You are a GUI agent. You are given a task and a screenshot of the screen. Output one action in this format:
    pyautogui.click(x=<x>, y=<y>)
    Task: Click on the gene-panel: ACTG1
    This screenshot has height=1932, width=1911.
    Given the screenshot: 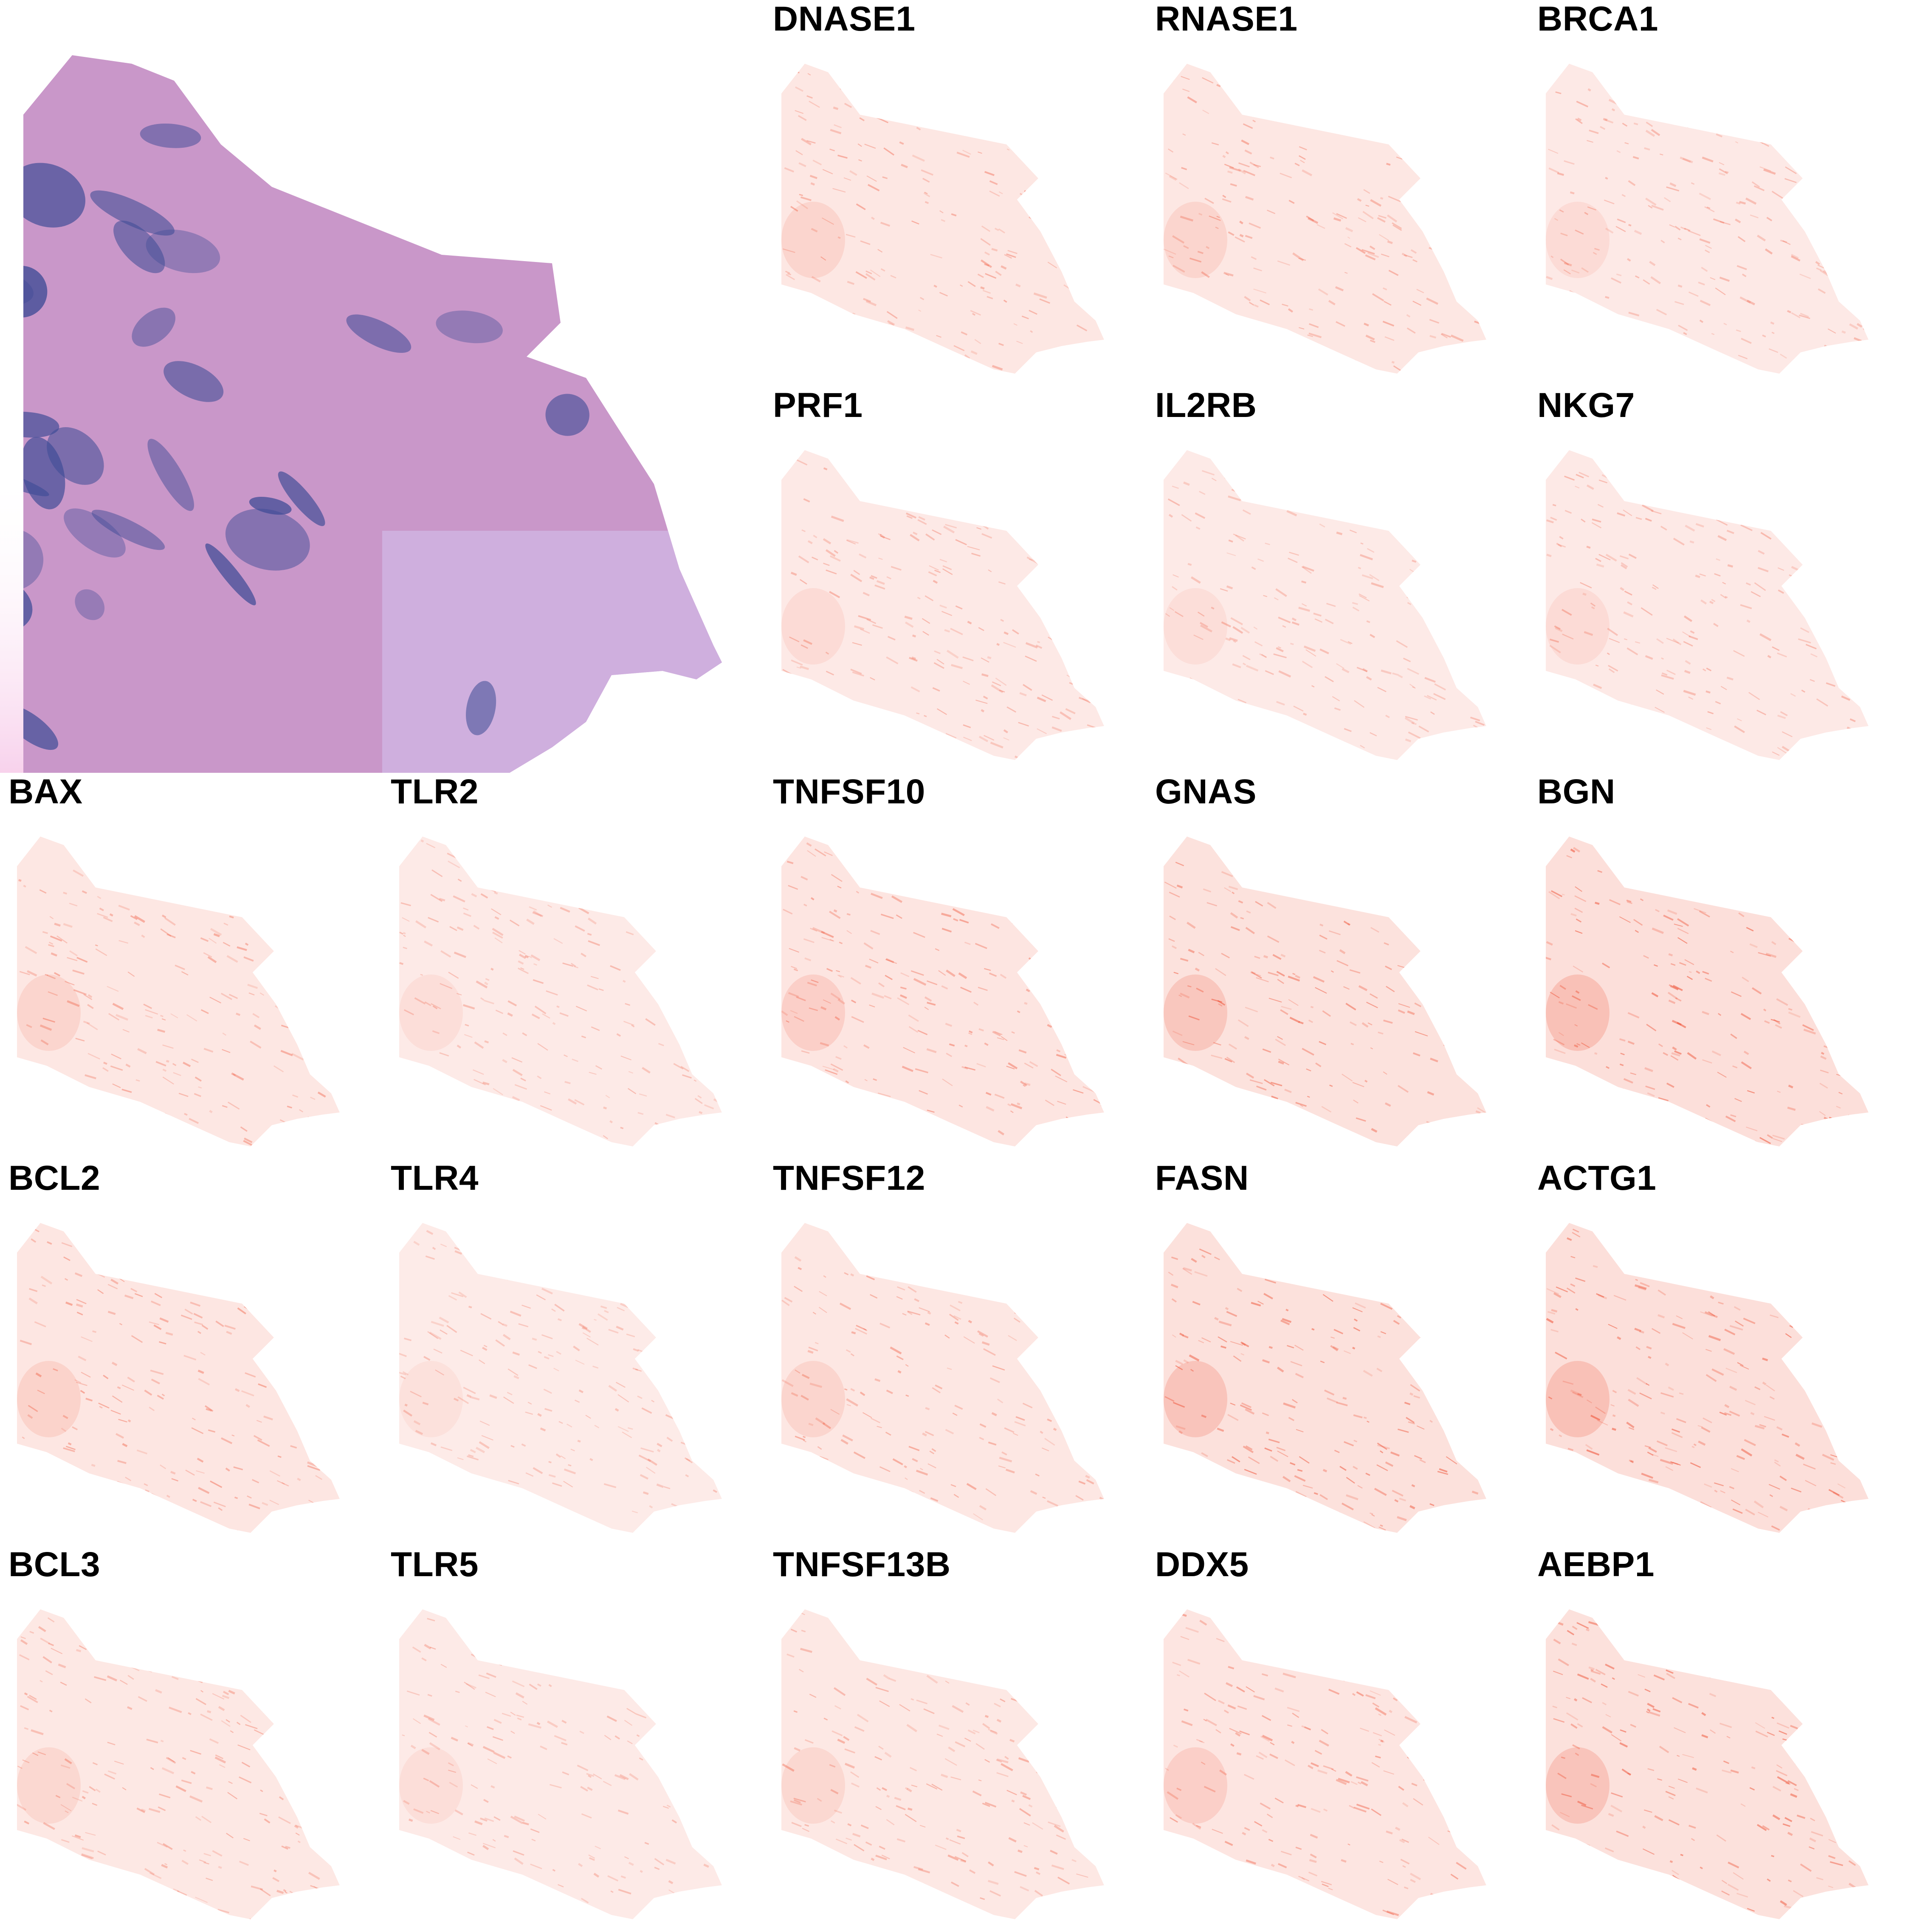 What is the action you would take?
    pyautogui.click(x=1720, y=1352)
    